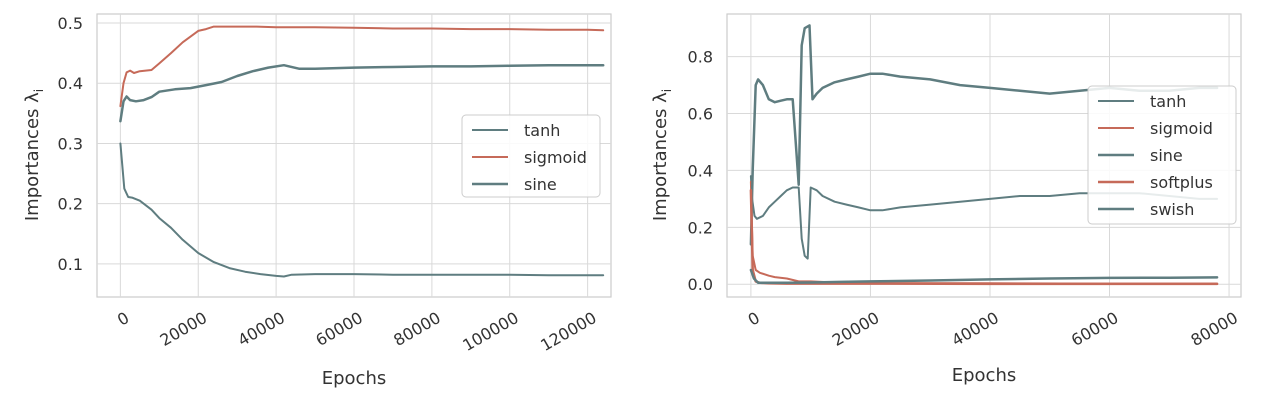 The height and width of the screenshot is (403, 1269). I want to click on right-legend-label-tanh: tanh, so click(1168, 101).